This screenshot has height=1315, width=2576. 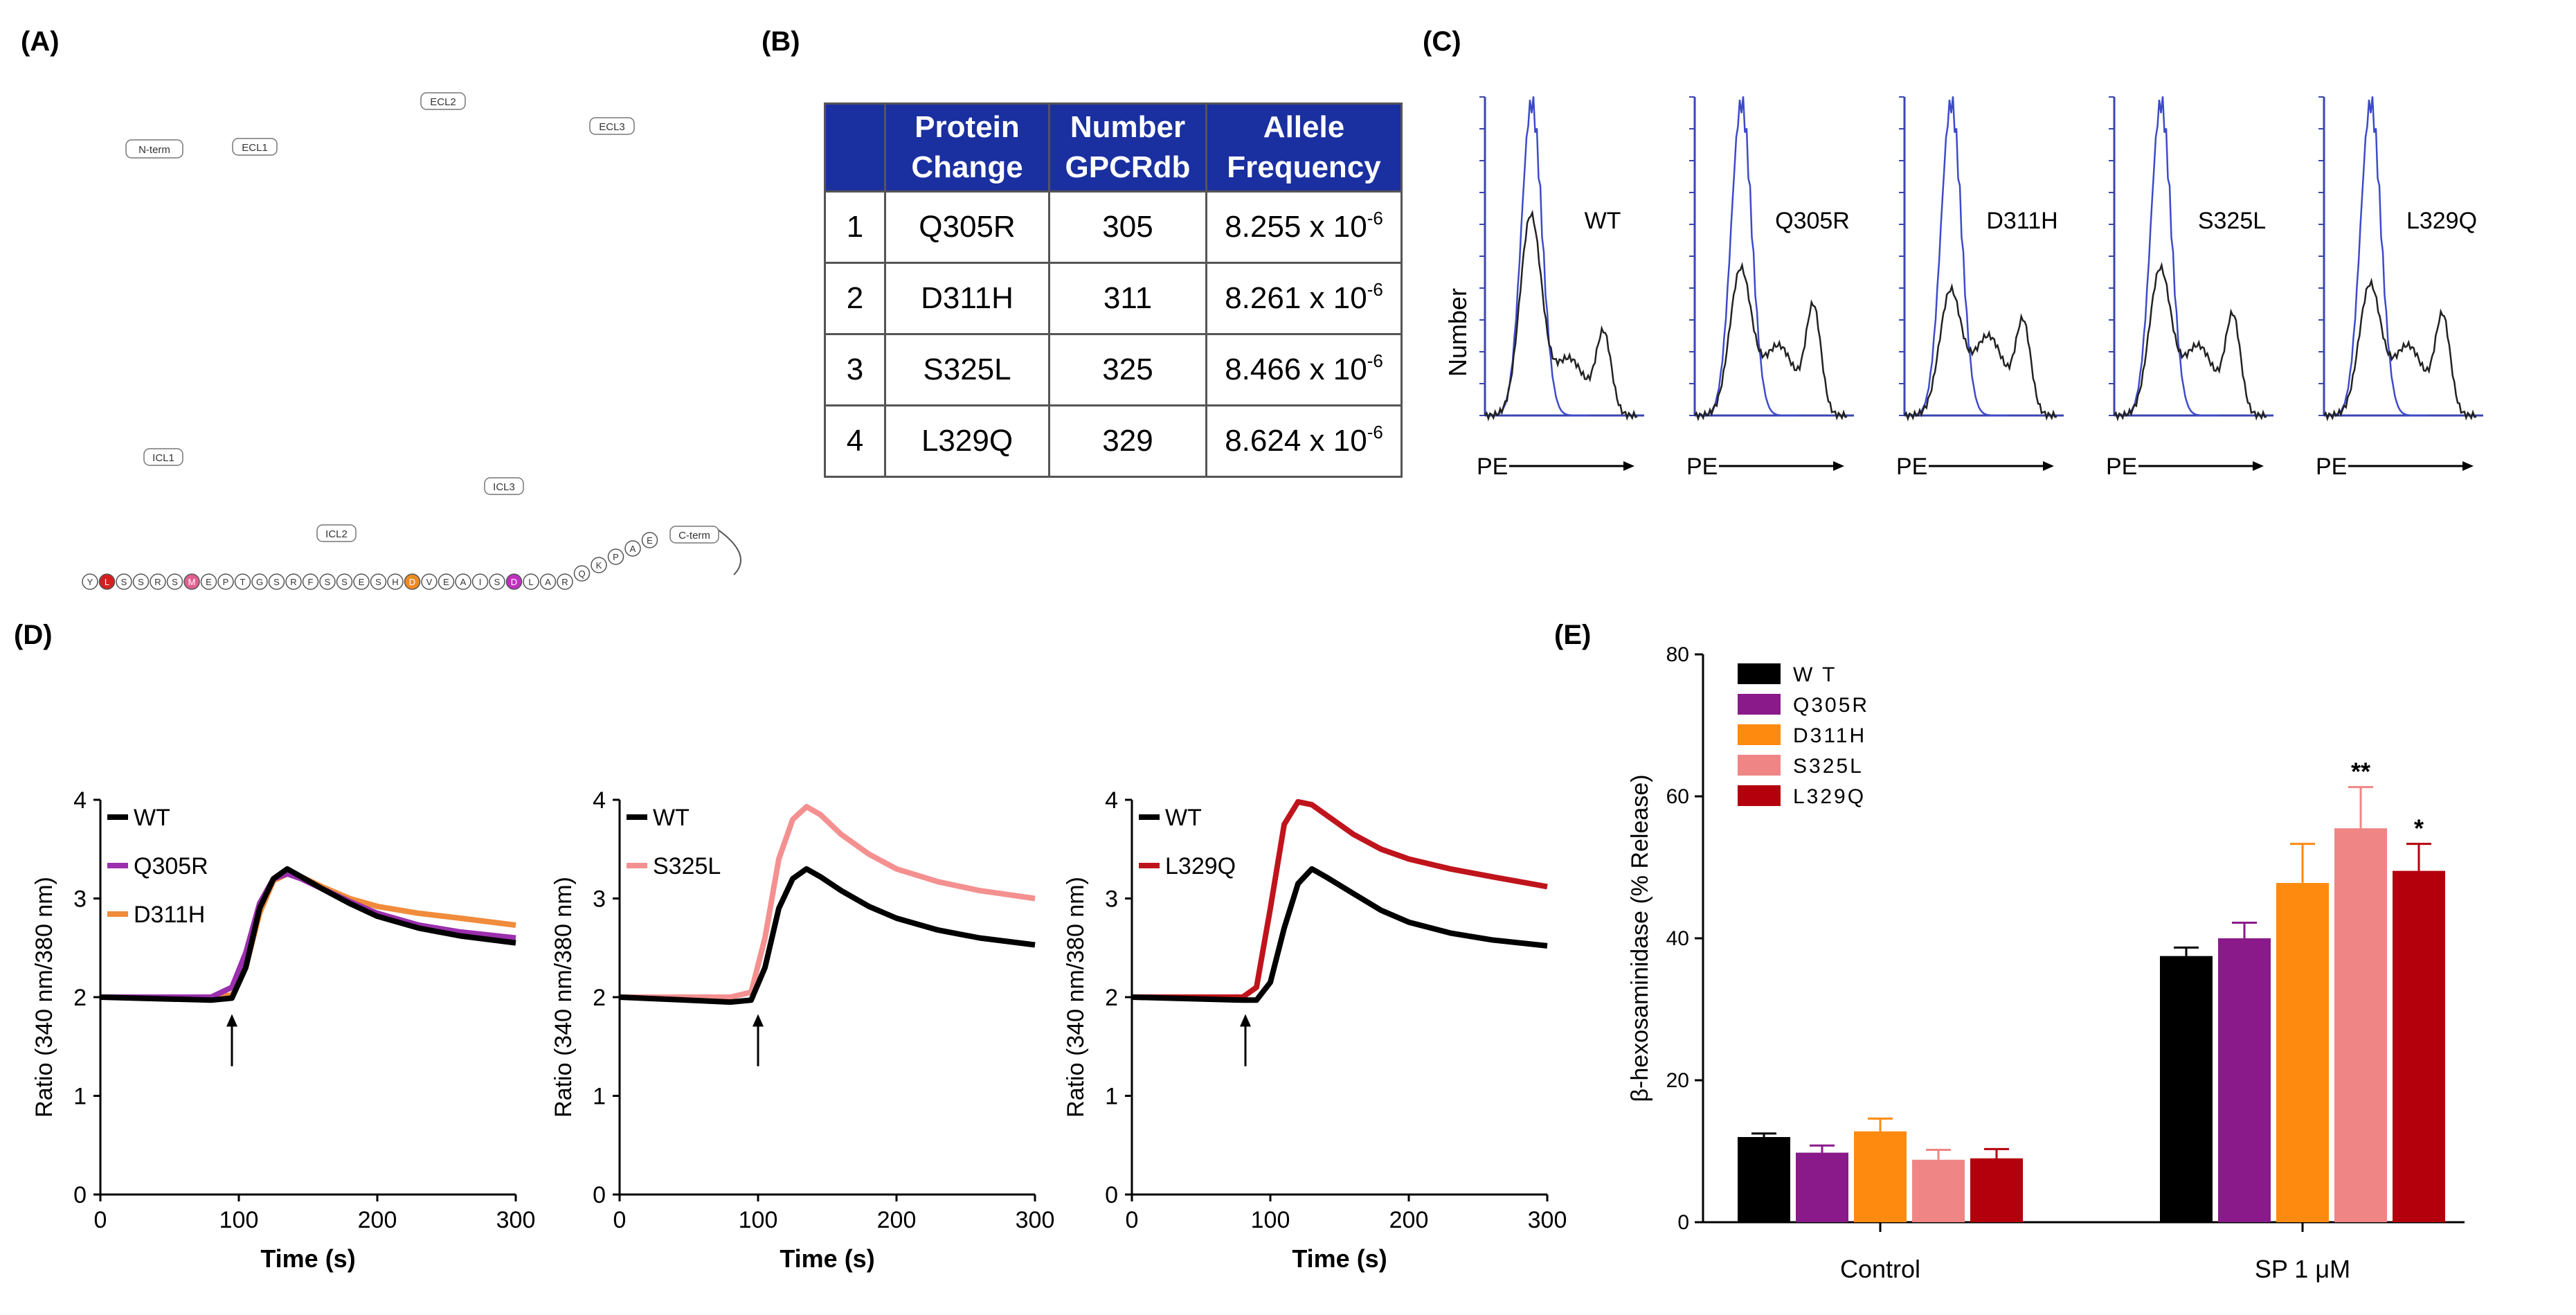 What do you see at coordinates (1880, 1176) in the screenshot?
I see `bar-d311h` at bounding box center [1880, 1176].